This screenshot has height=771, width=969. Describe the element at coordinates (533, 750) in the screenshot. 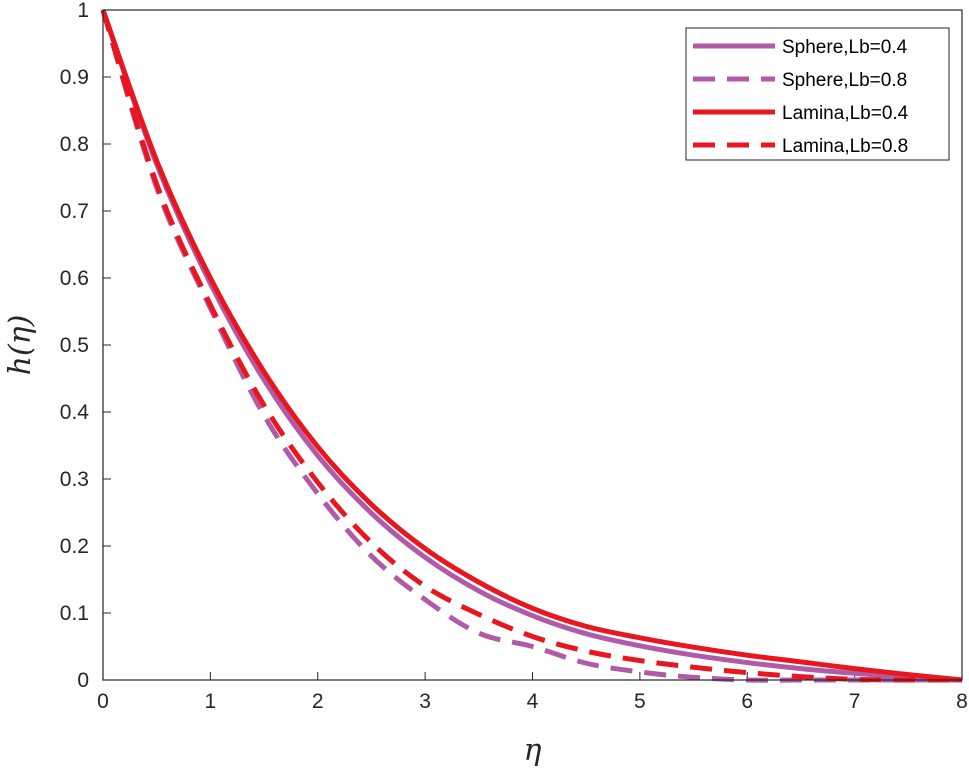

I see `x-axis-title: η` at that location.